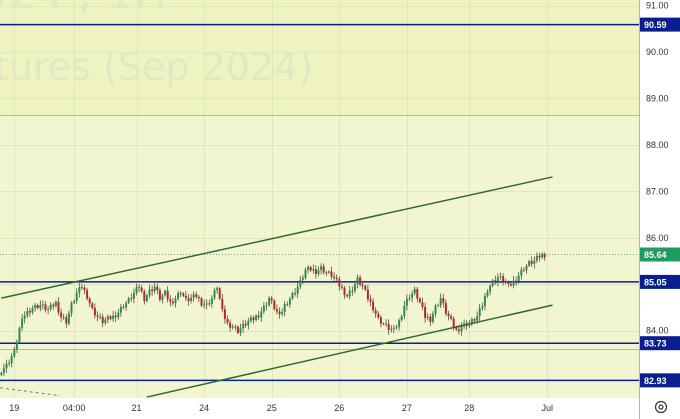 This screenshot has width=680, height=419. What do you see at coordinates (657, 331) in the screenshot?
I see `price-tick-label: 84.00` at bounding box center [657, 331].